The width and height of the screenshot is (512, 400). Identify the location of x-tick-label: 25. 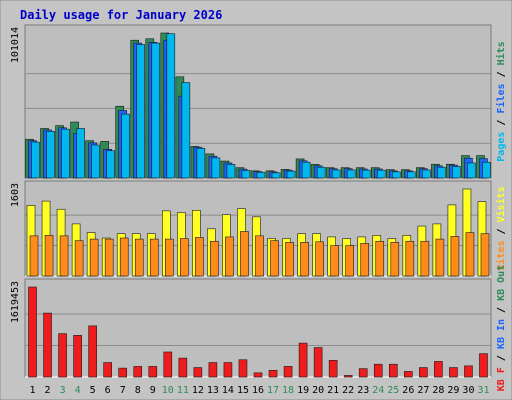
(393, 390).